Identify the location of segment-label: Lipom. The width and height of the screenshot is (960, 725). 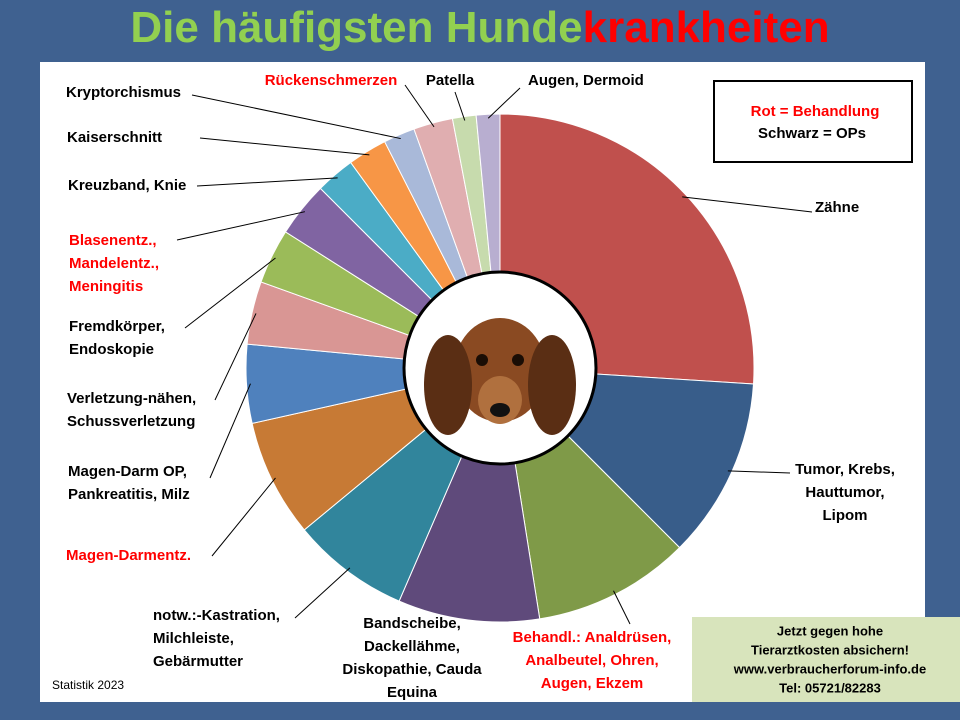
(845, 515).